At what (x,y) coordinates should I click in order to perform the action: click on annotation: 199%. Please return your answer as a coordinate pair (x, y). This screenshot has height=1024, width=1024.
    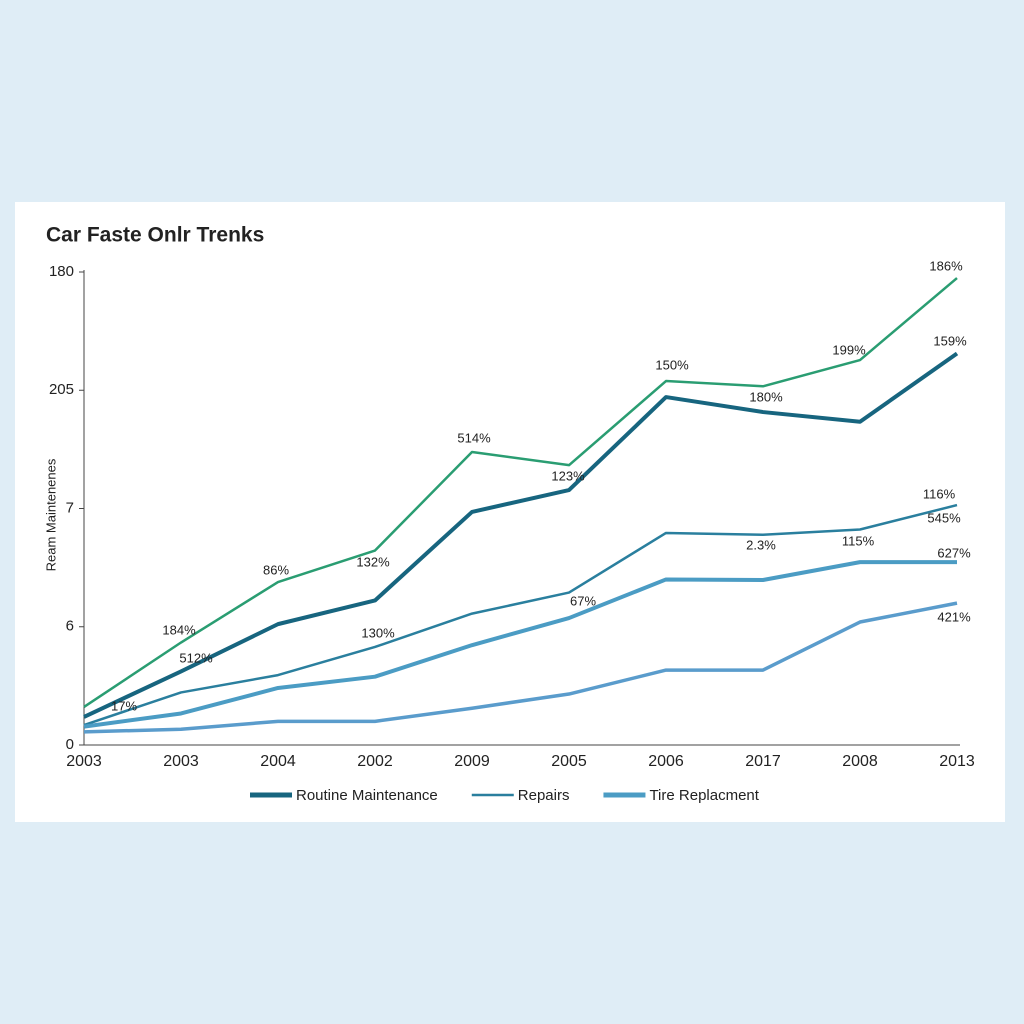
    Looking at the image, I should click on (849, 349).